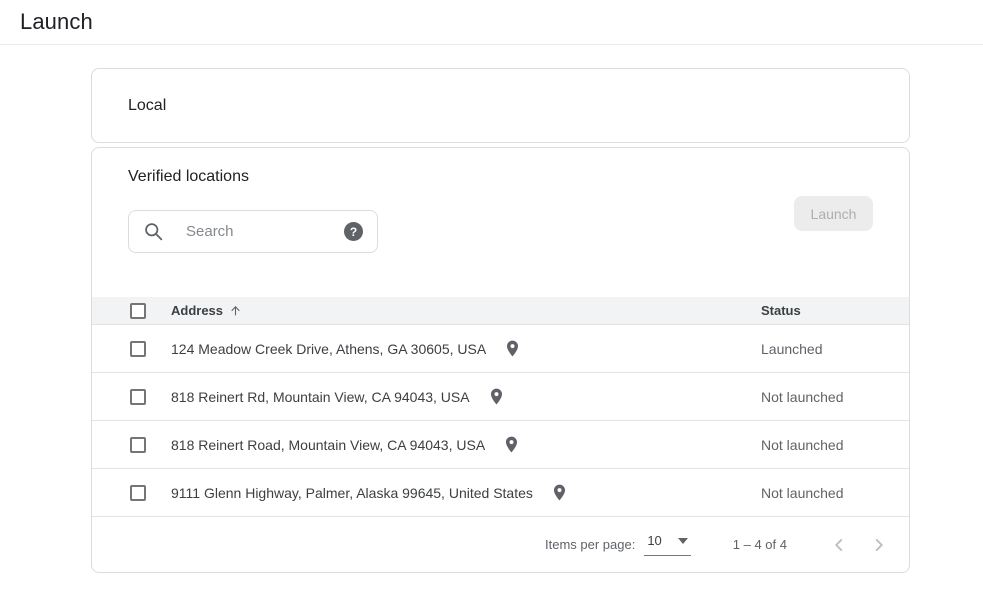 This screenshot has width=983, height=597. Describe the element at coordinates (839, 545) in the screenshot. I see `previous-page-button` at that location.